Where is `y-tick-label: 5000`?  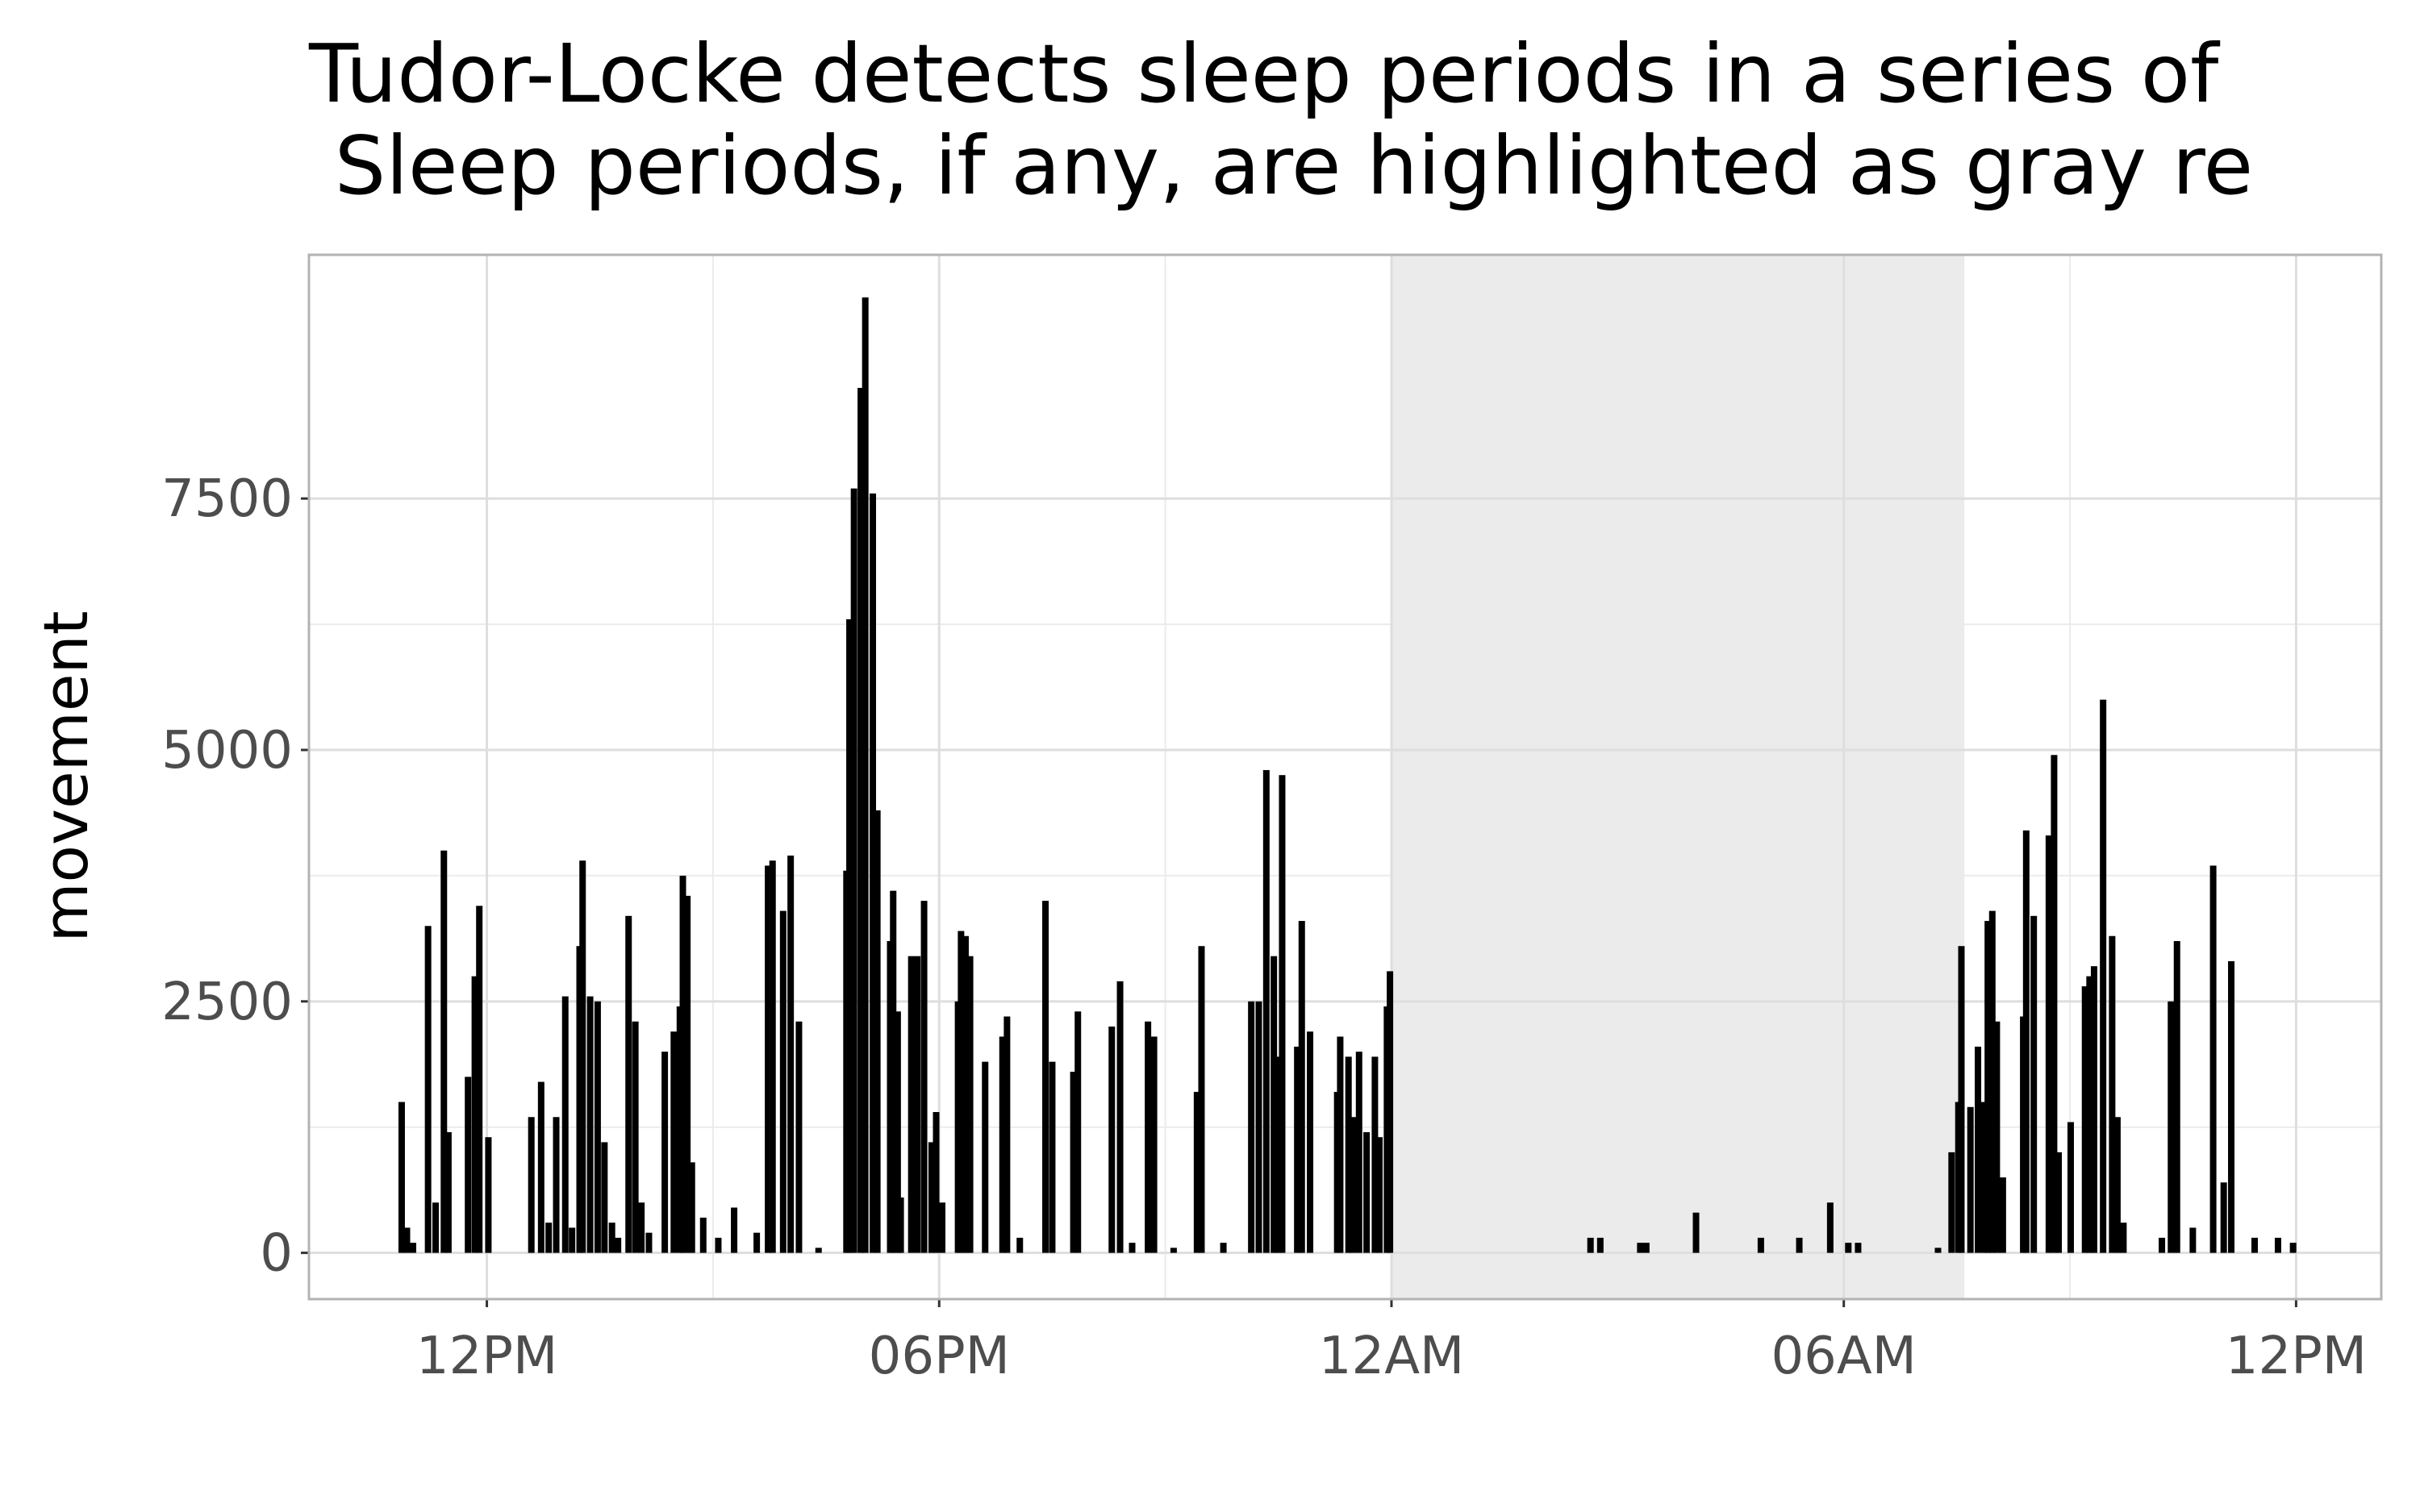
y-tick-label: 5000 is located at coordinates (227, 751).